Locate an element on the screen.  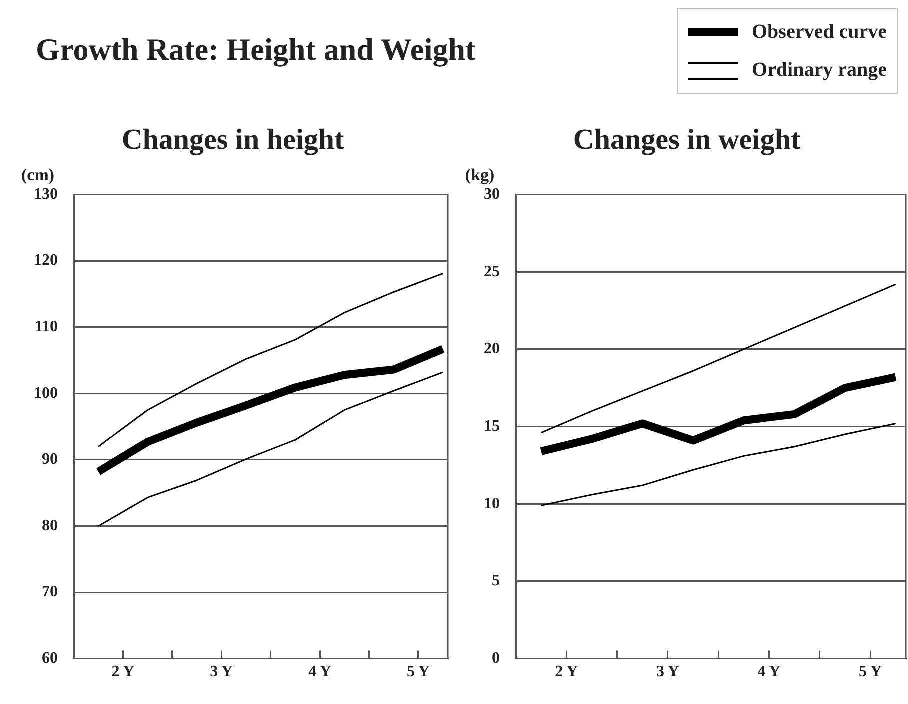
y-axis-title: (kg) is located at coordinates (480, 175).